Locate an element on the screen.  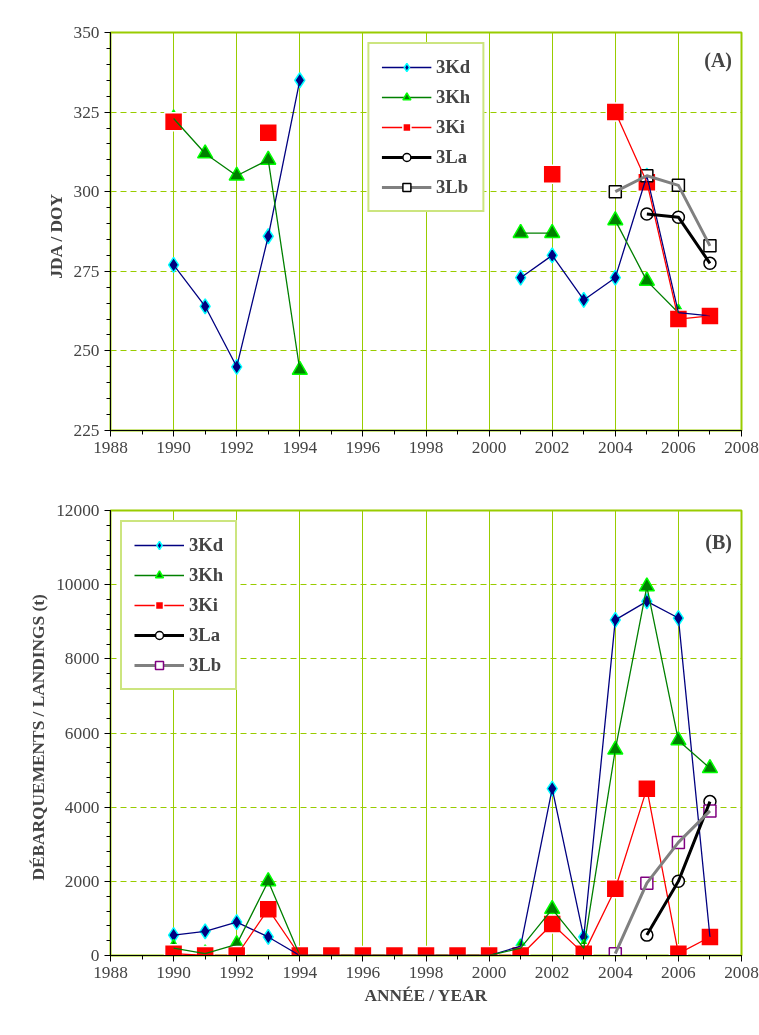
y-tick-label: 350 is located at coordinates (86, 32).